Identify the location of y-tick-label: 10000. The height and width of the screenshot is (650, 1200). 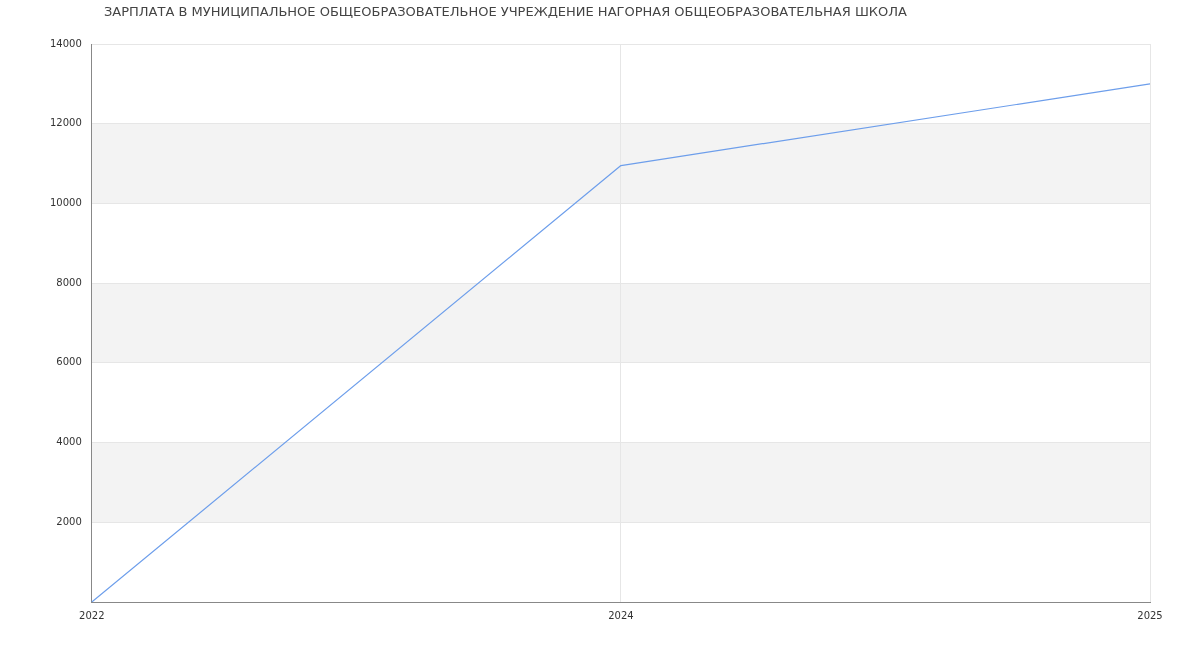
(66, 203).